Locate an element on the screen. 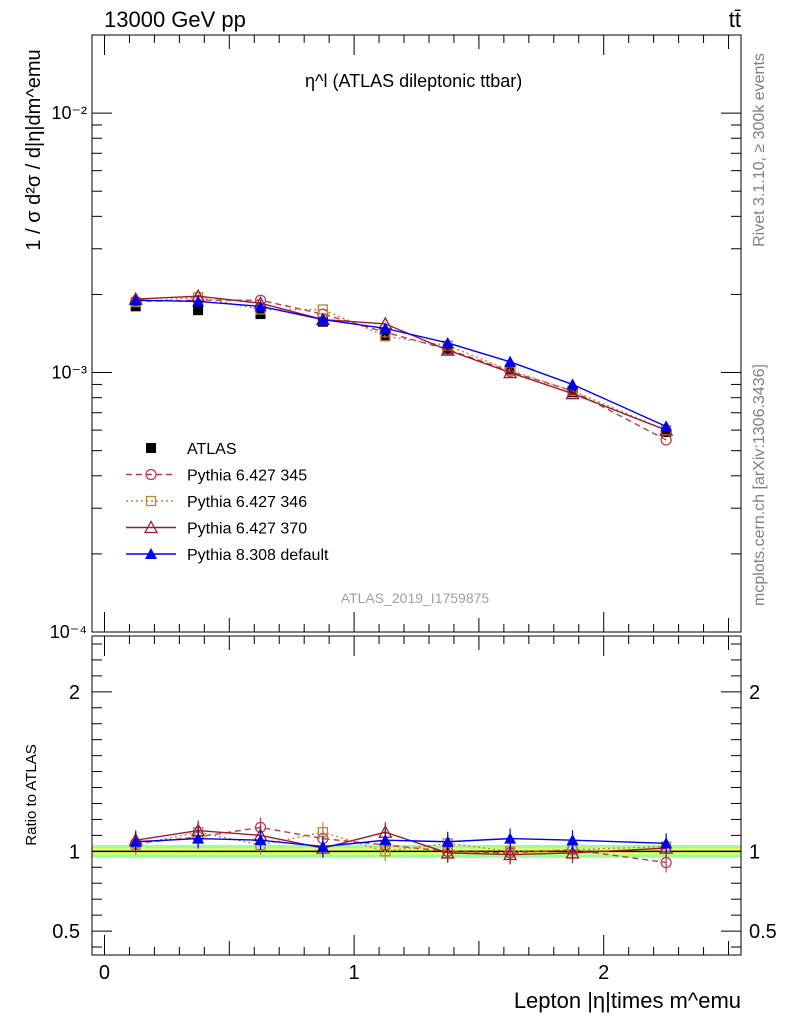 This screenshot has height=1024, width=786. main-ytick-label: 10⁻⁴ is located at coordinates (68, 632).